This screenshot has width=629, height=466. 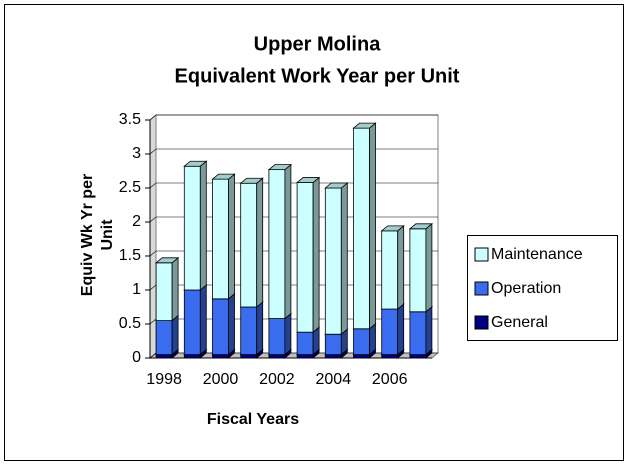 I want to click on y-tick-label: 2.5, so click(x=130, y=187).